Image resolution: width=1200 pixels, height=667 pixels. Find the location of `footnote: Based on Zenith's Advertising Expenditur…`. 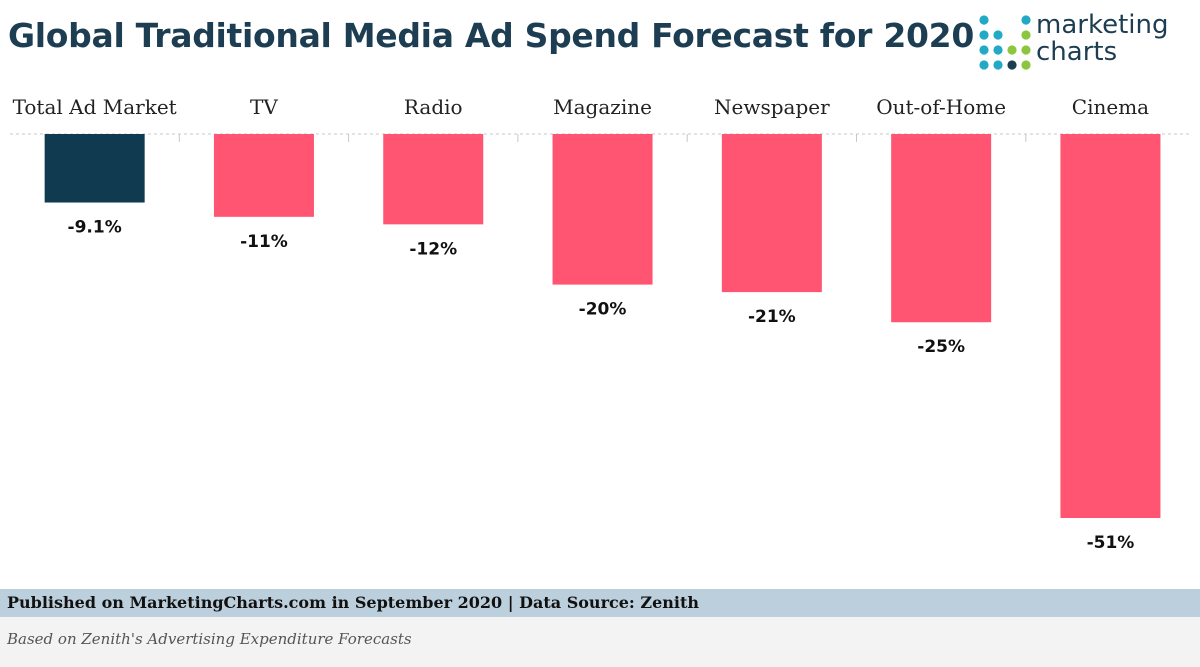

footnote: Based on Zenith's Advertising Expenditur… is located at coordinates (600, 642).